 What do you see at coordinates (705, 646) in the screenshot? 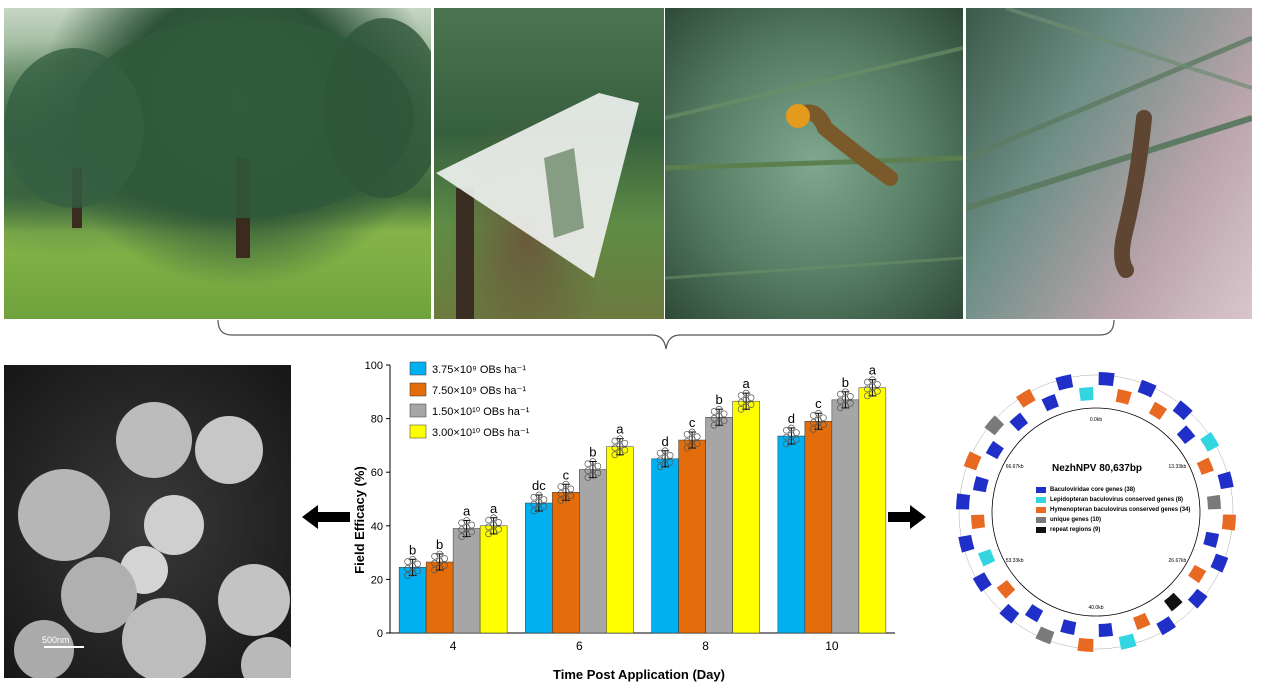
I see `x-tick-label: 8` at bounding box center [705, 646].